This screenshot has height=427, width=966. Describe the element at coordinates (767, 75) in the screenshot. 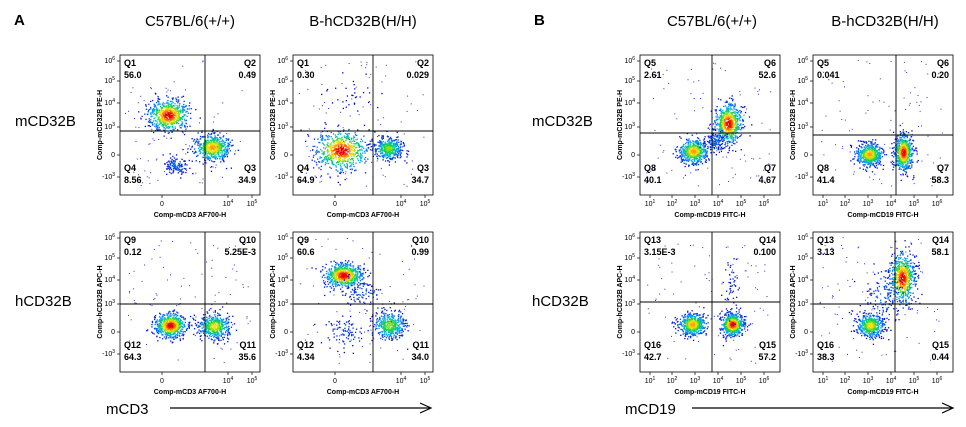

I see `quadrant-value: 52.6` at that location.